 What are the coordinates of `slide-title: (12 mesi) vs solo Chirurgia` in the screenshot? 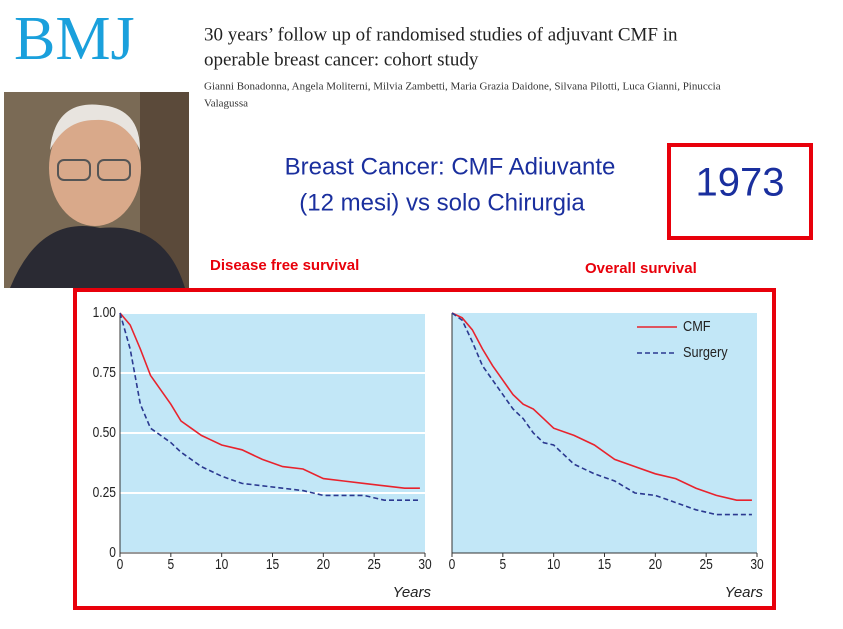 It's located at (442, 202).